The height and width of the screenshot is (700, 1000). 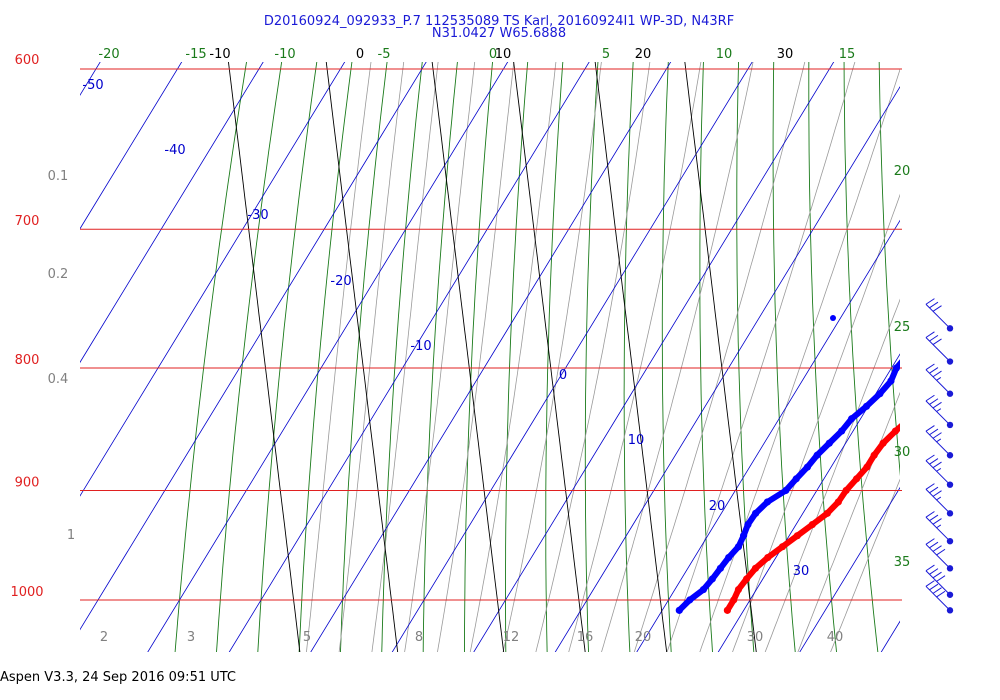 I want to click on pressure-label: 900, so click(x=27, y=482).